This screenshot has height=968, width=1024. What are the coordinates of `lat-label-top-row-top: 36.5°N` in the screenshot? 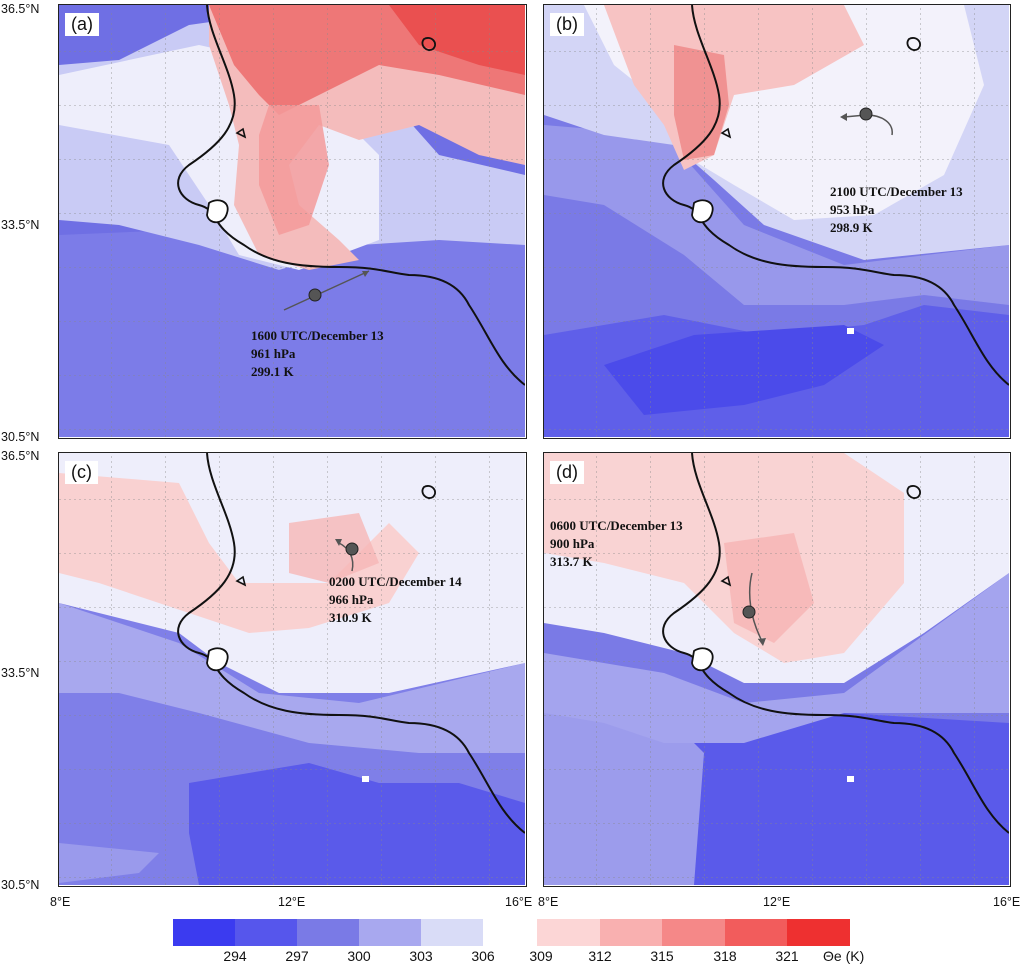 It's located at (20, 9).